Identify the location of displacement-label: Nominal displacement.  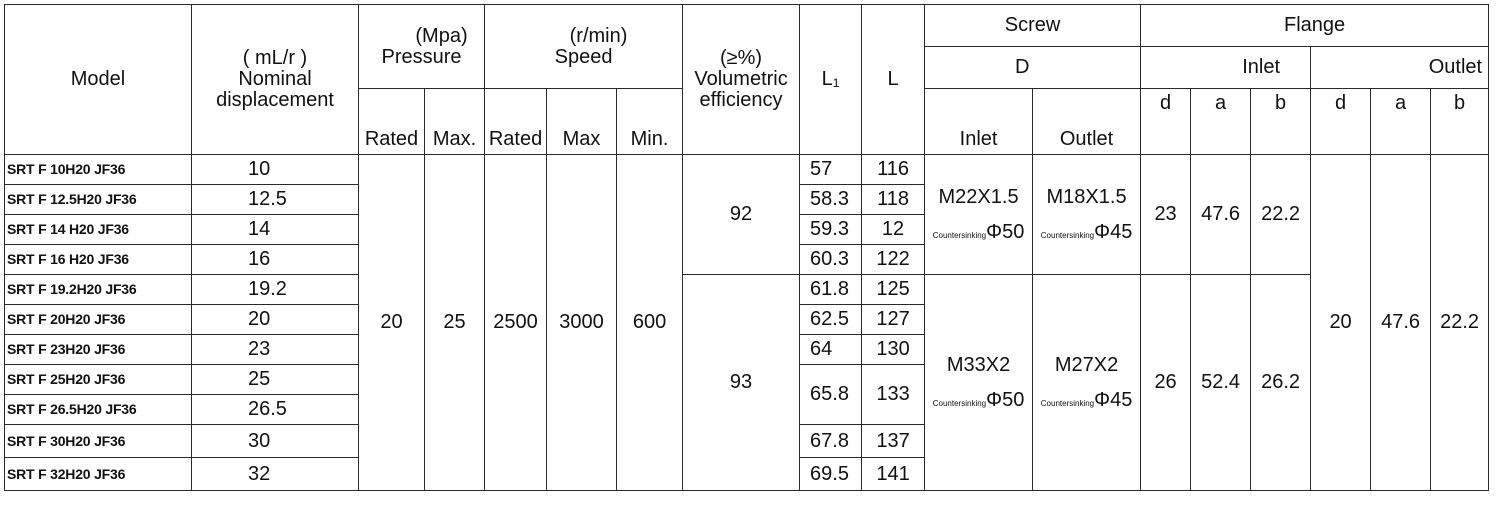
(275, 89).